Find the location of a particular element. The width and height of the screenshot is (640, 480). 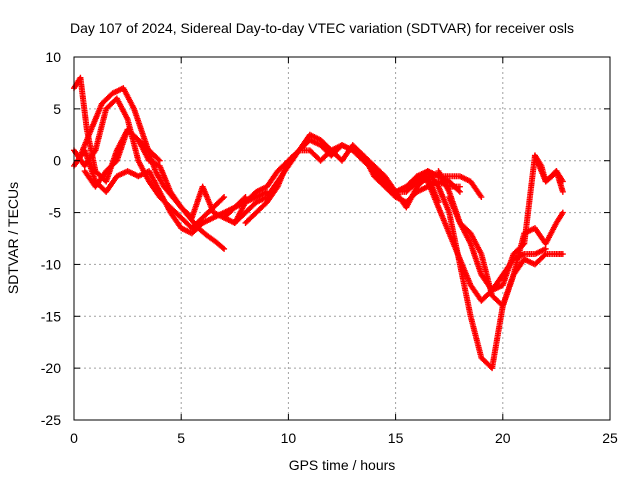

x-tick-label: 15 is located at coordinates (396, 438).